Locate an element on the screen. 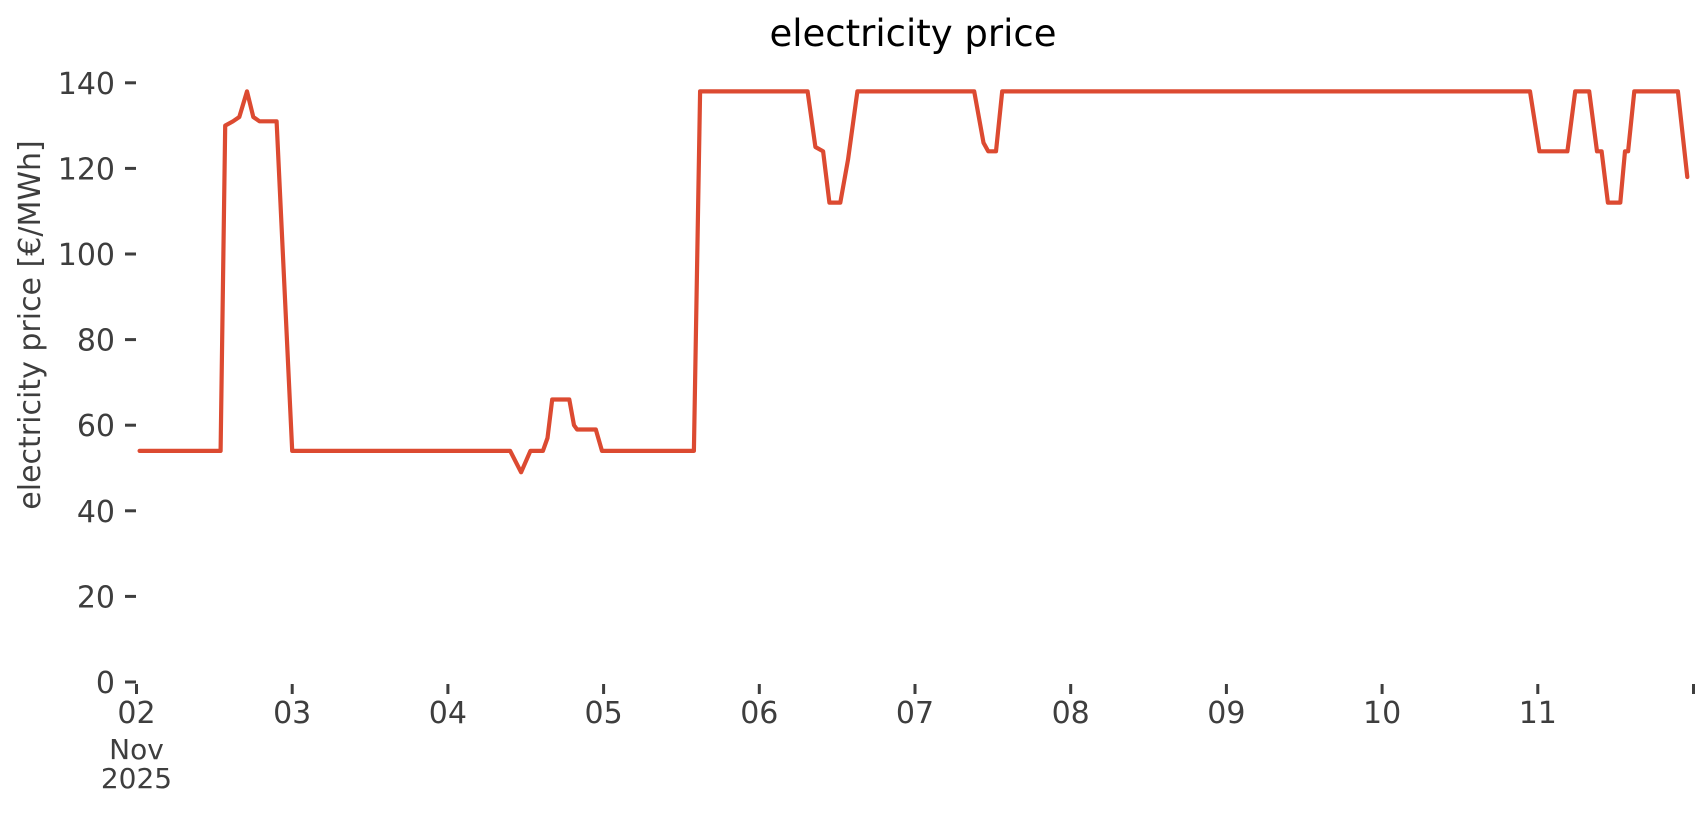  y-axis-label: electricity price [€/MWh] is located at coordinates (30, 324).